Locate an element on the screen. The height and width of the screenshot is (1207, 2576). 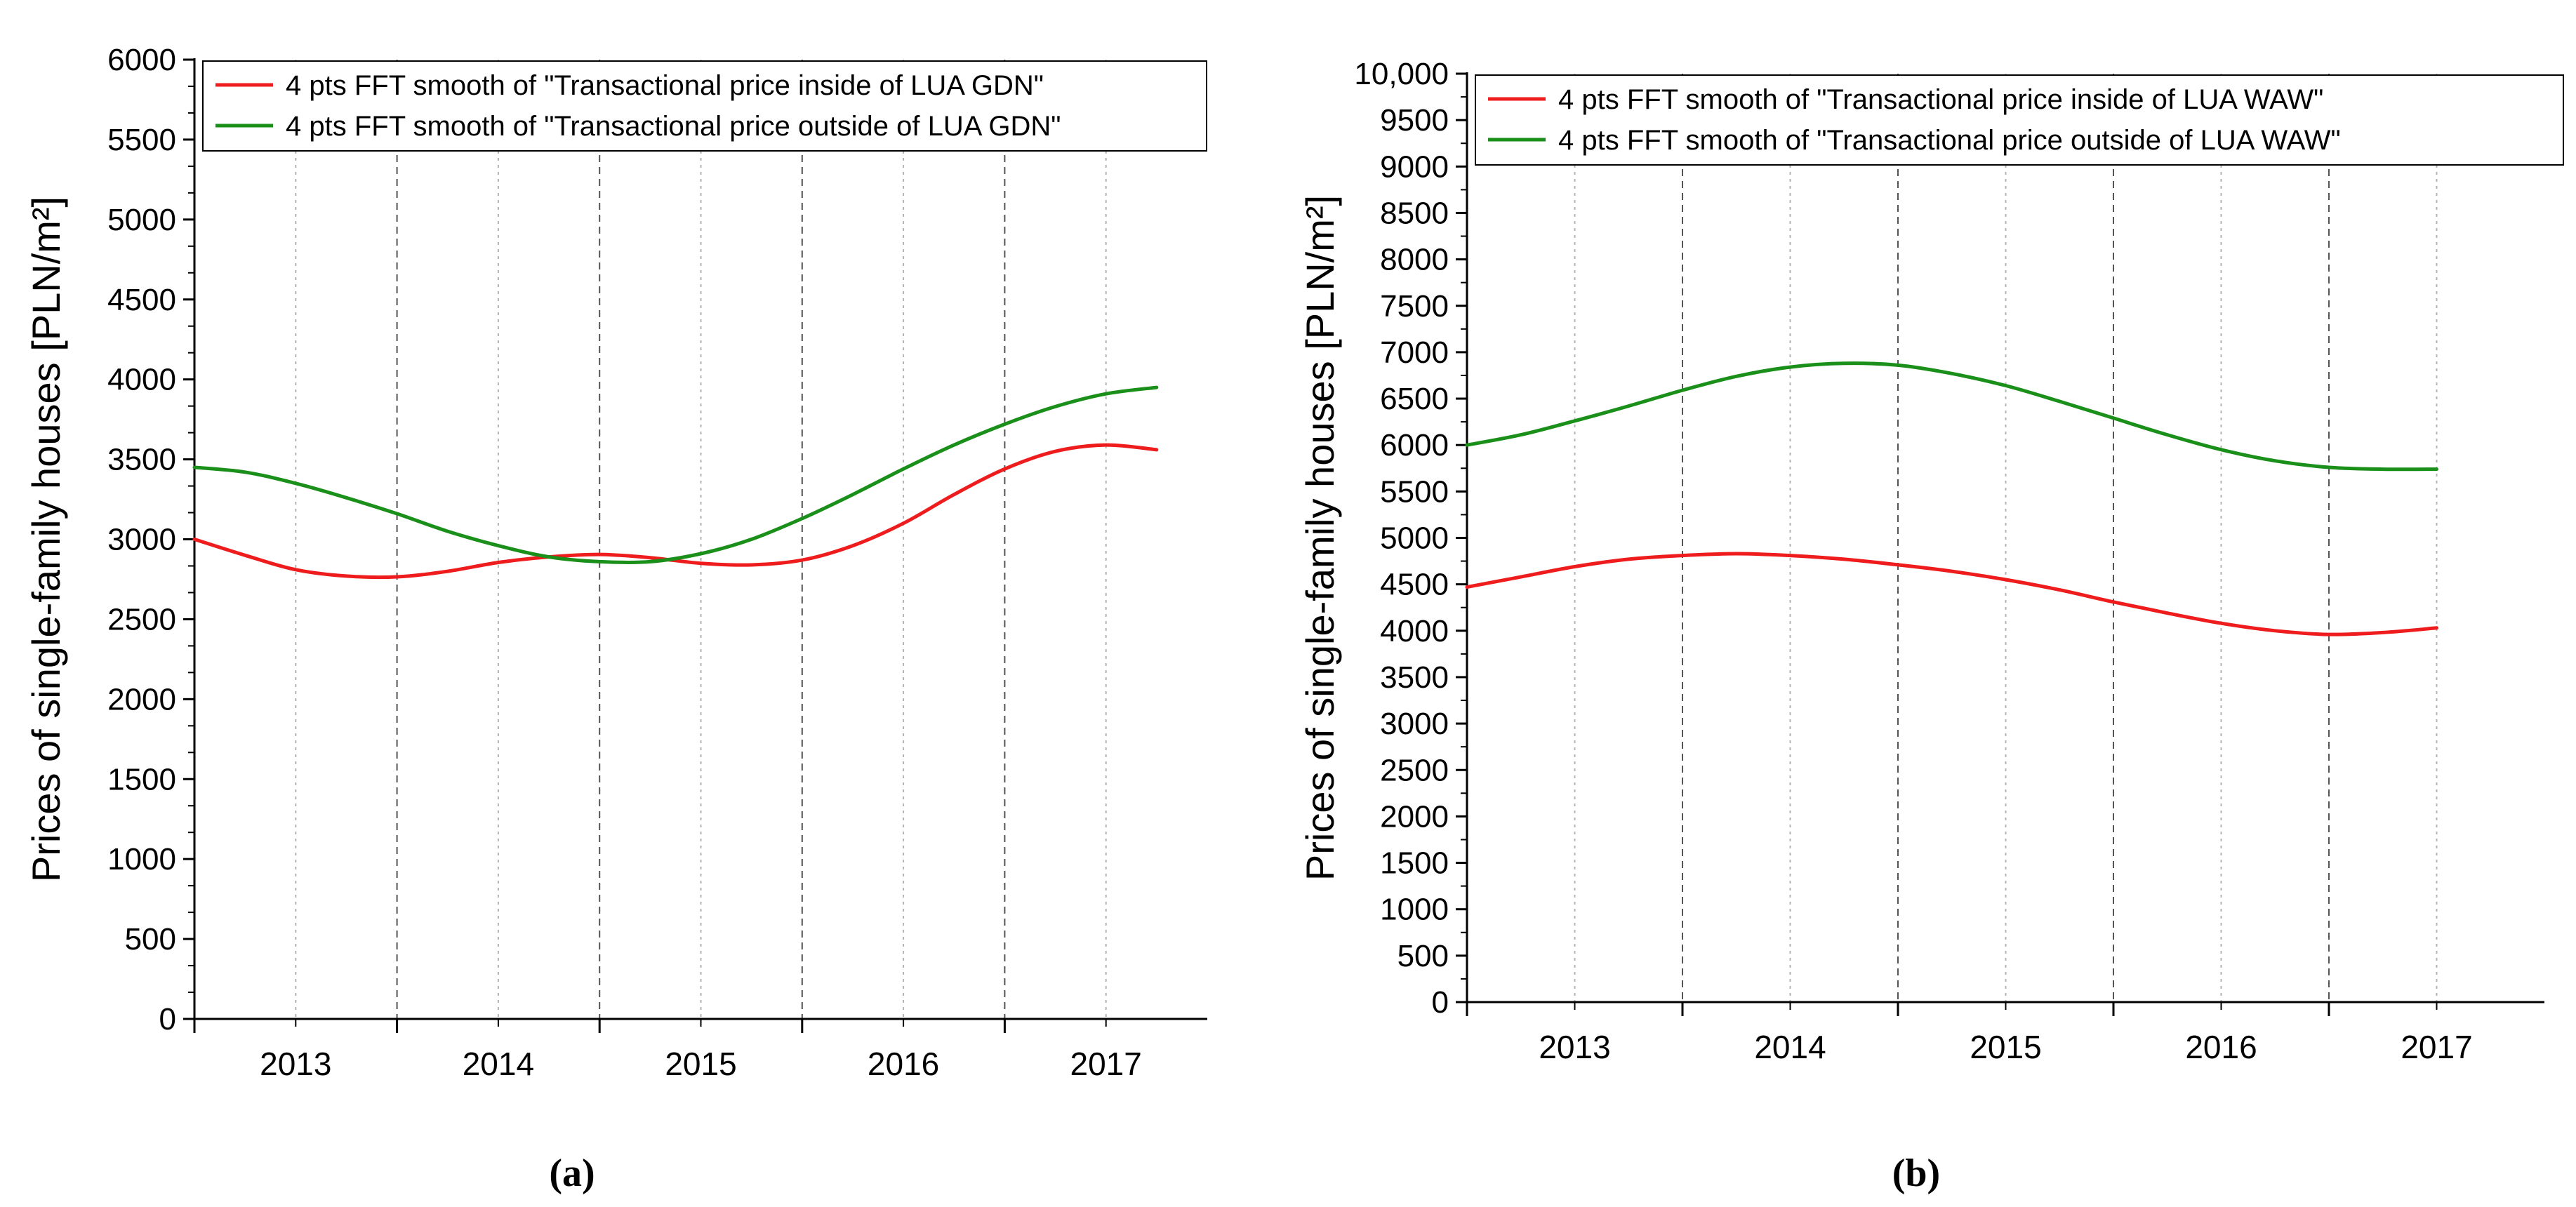
panel-a-y-tick-label: 500 is located at coordinates (150, 939).